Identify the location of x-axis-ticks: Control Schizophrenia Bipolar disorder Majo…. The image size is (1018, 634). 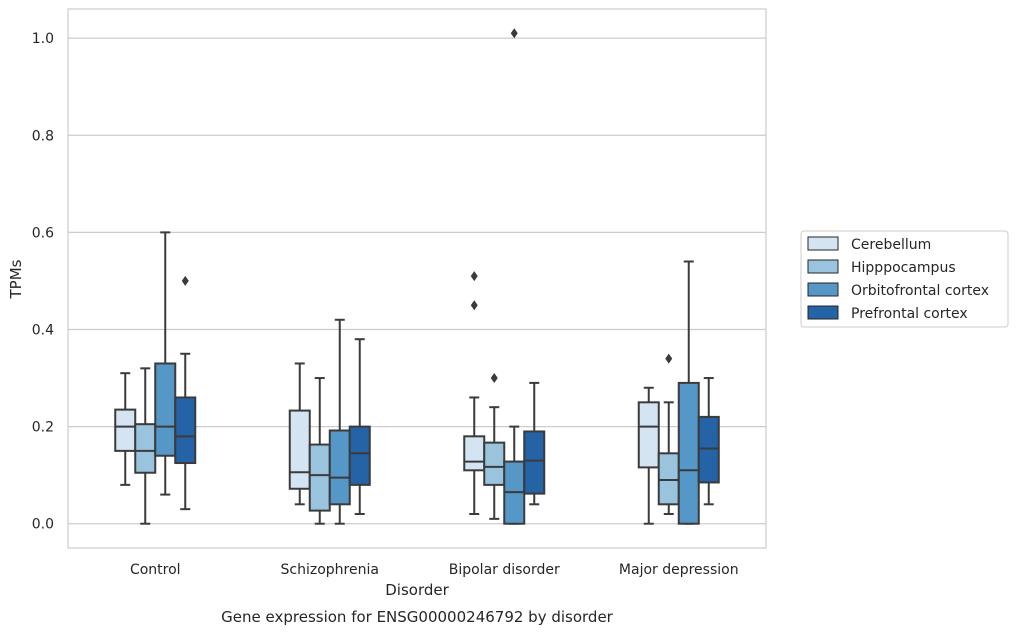
(434, 570).